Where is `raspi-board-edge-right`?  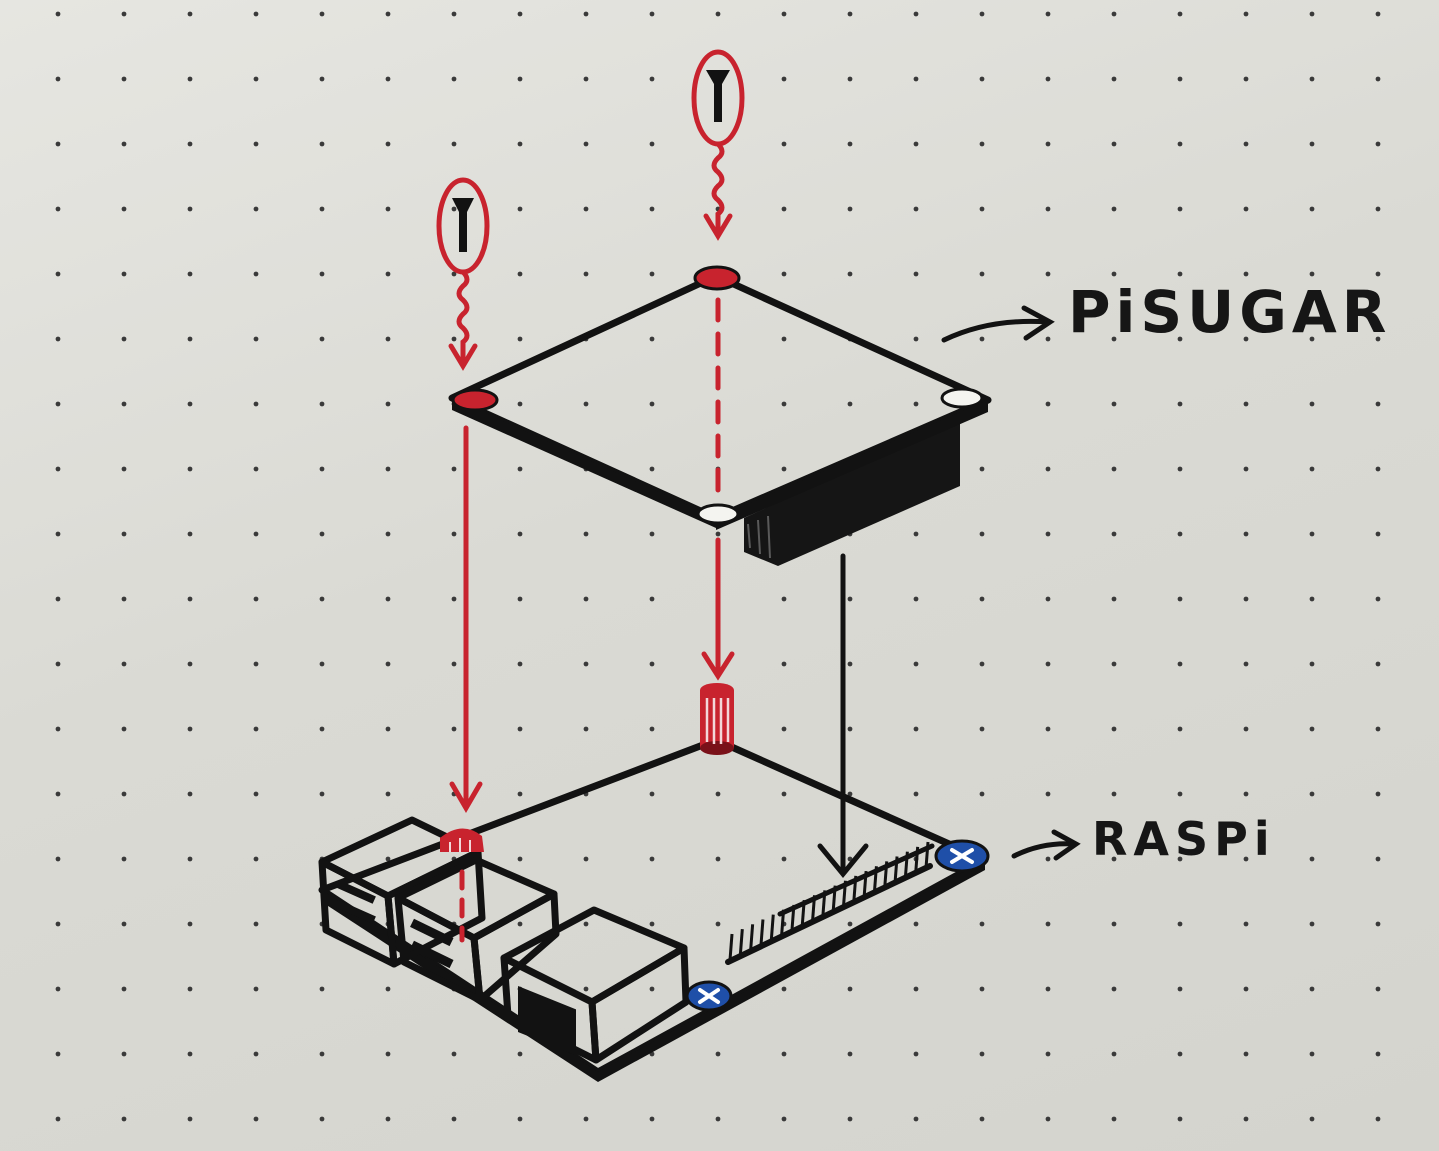
raspi-board-edge-right is located at coordinates (791, 971).